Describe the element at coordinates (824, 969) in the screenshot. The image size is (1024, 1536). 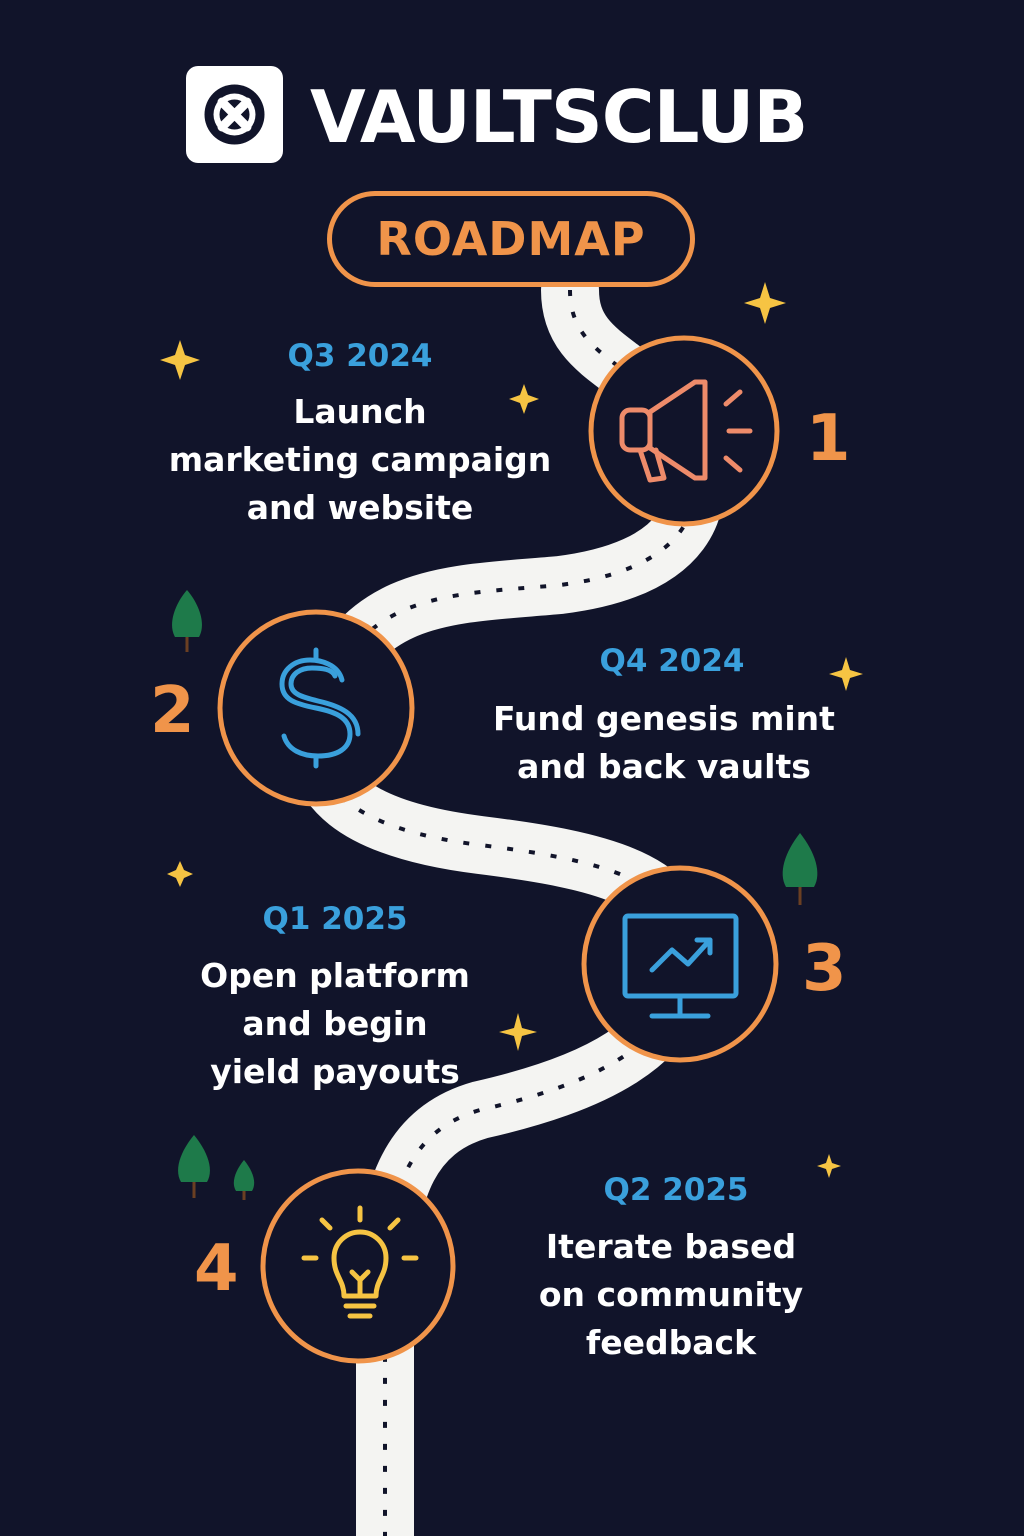
I see `milestone-3-number: 3` at that location.